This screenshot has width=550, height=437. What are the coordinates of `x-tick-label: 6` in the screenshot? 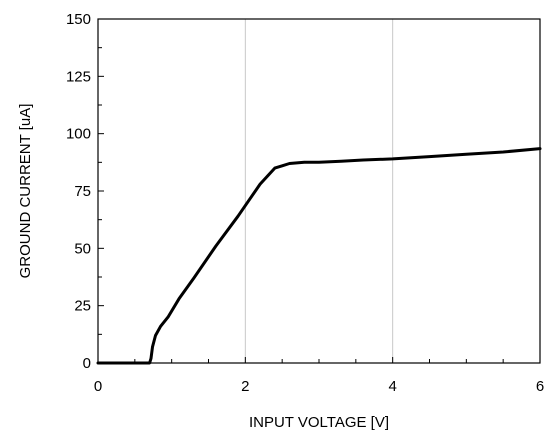 It's located at (540, 386).